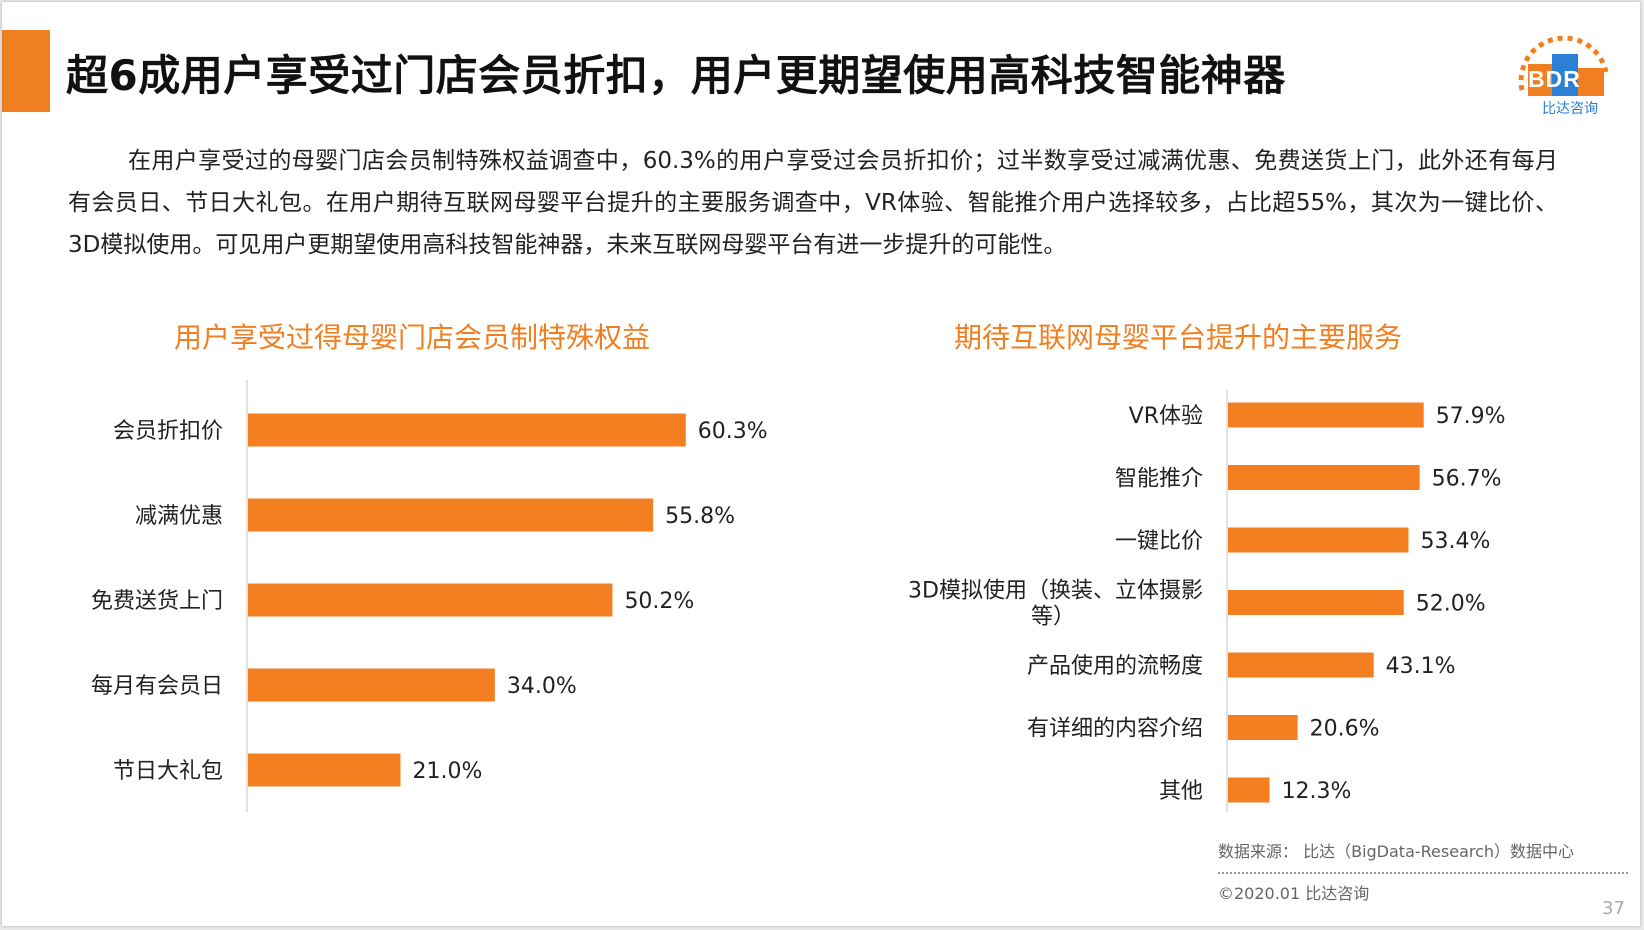  Describe the element at coordinates (1467, 479) in the screenshot. I see `right-value-label: 56.7%` at that location.